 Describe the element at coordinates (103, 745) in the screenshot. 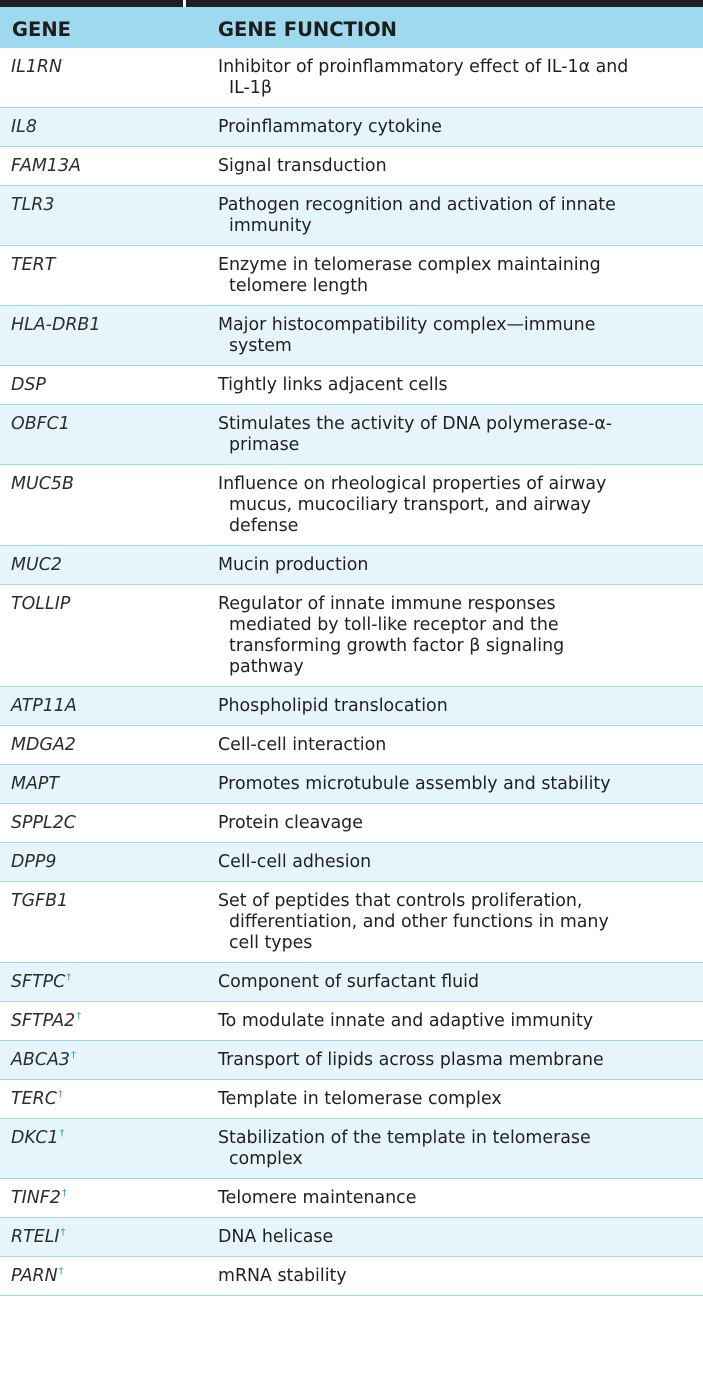

I see `gene-cell: MDGA2` at that location.